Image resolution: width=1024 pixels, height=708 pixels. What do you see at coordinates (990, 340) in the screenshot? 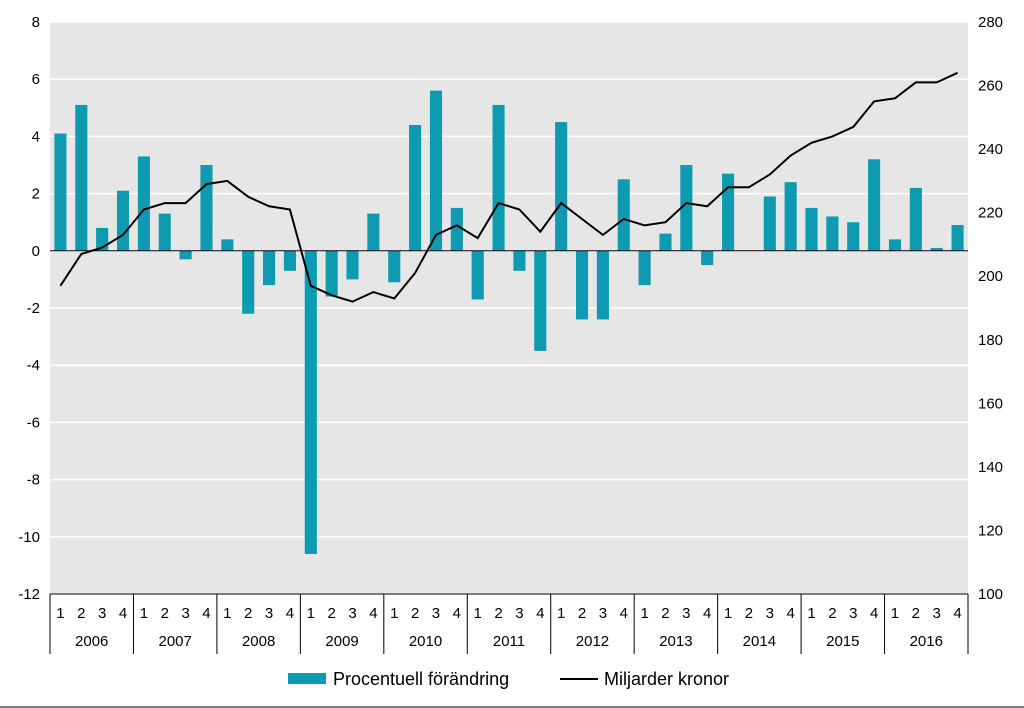
I see `right-tick-label: 180` at bounding box center [990, 340].